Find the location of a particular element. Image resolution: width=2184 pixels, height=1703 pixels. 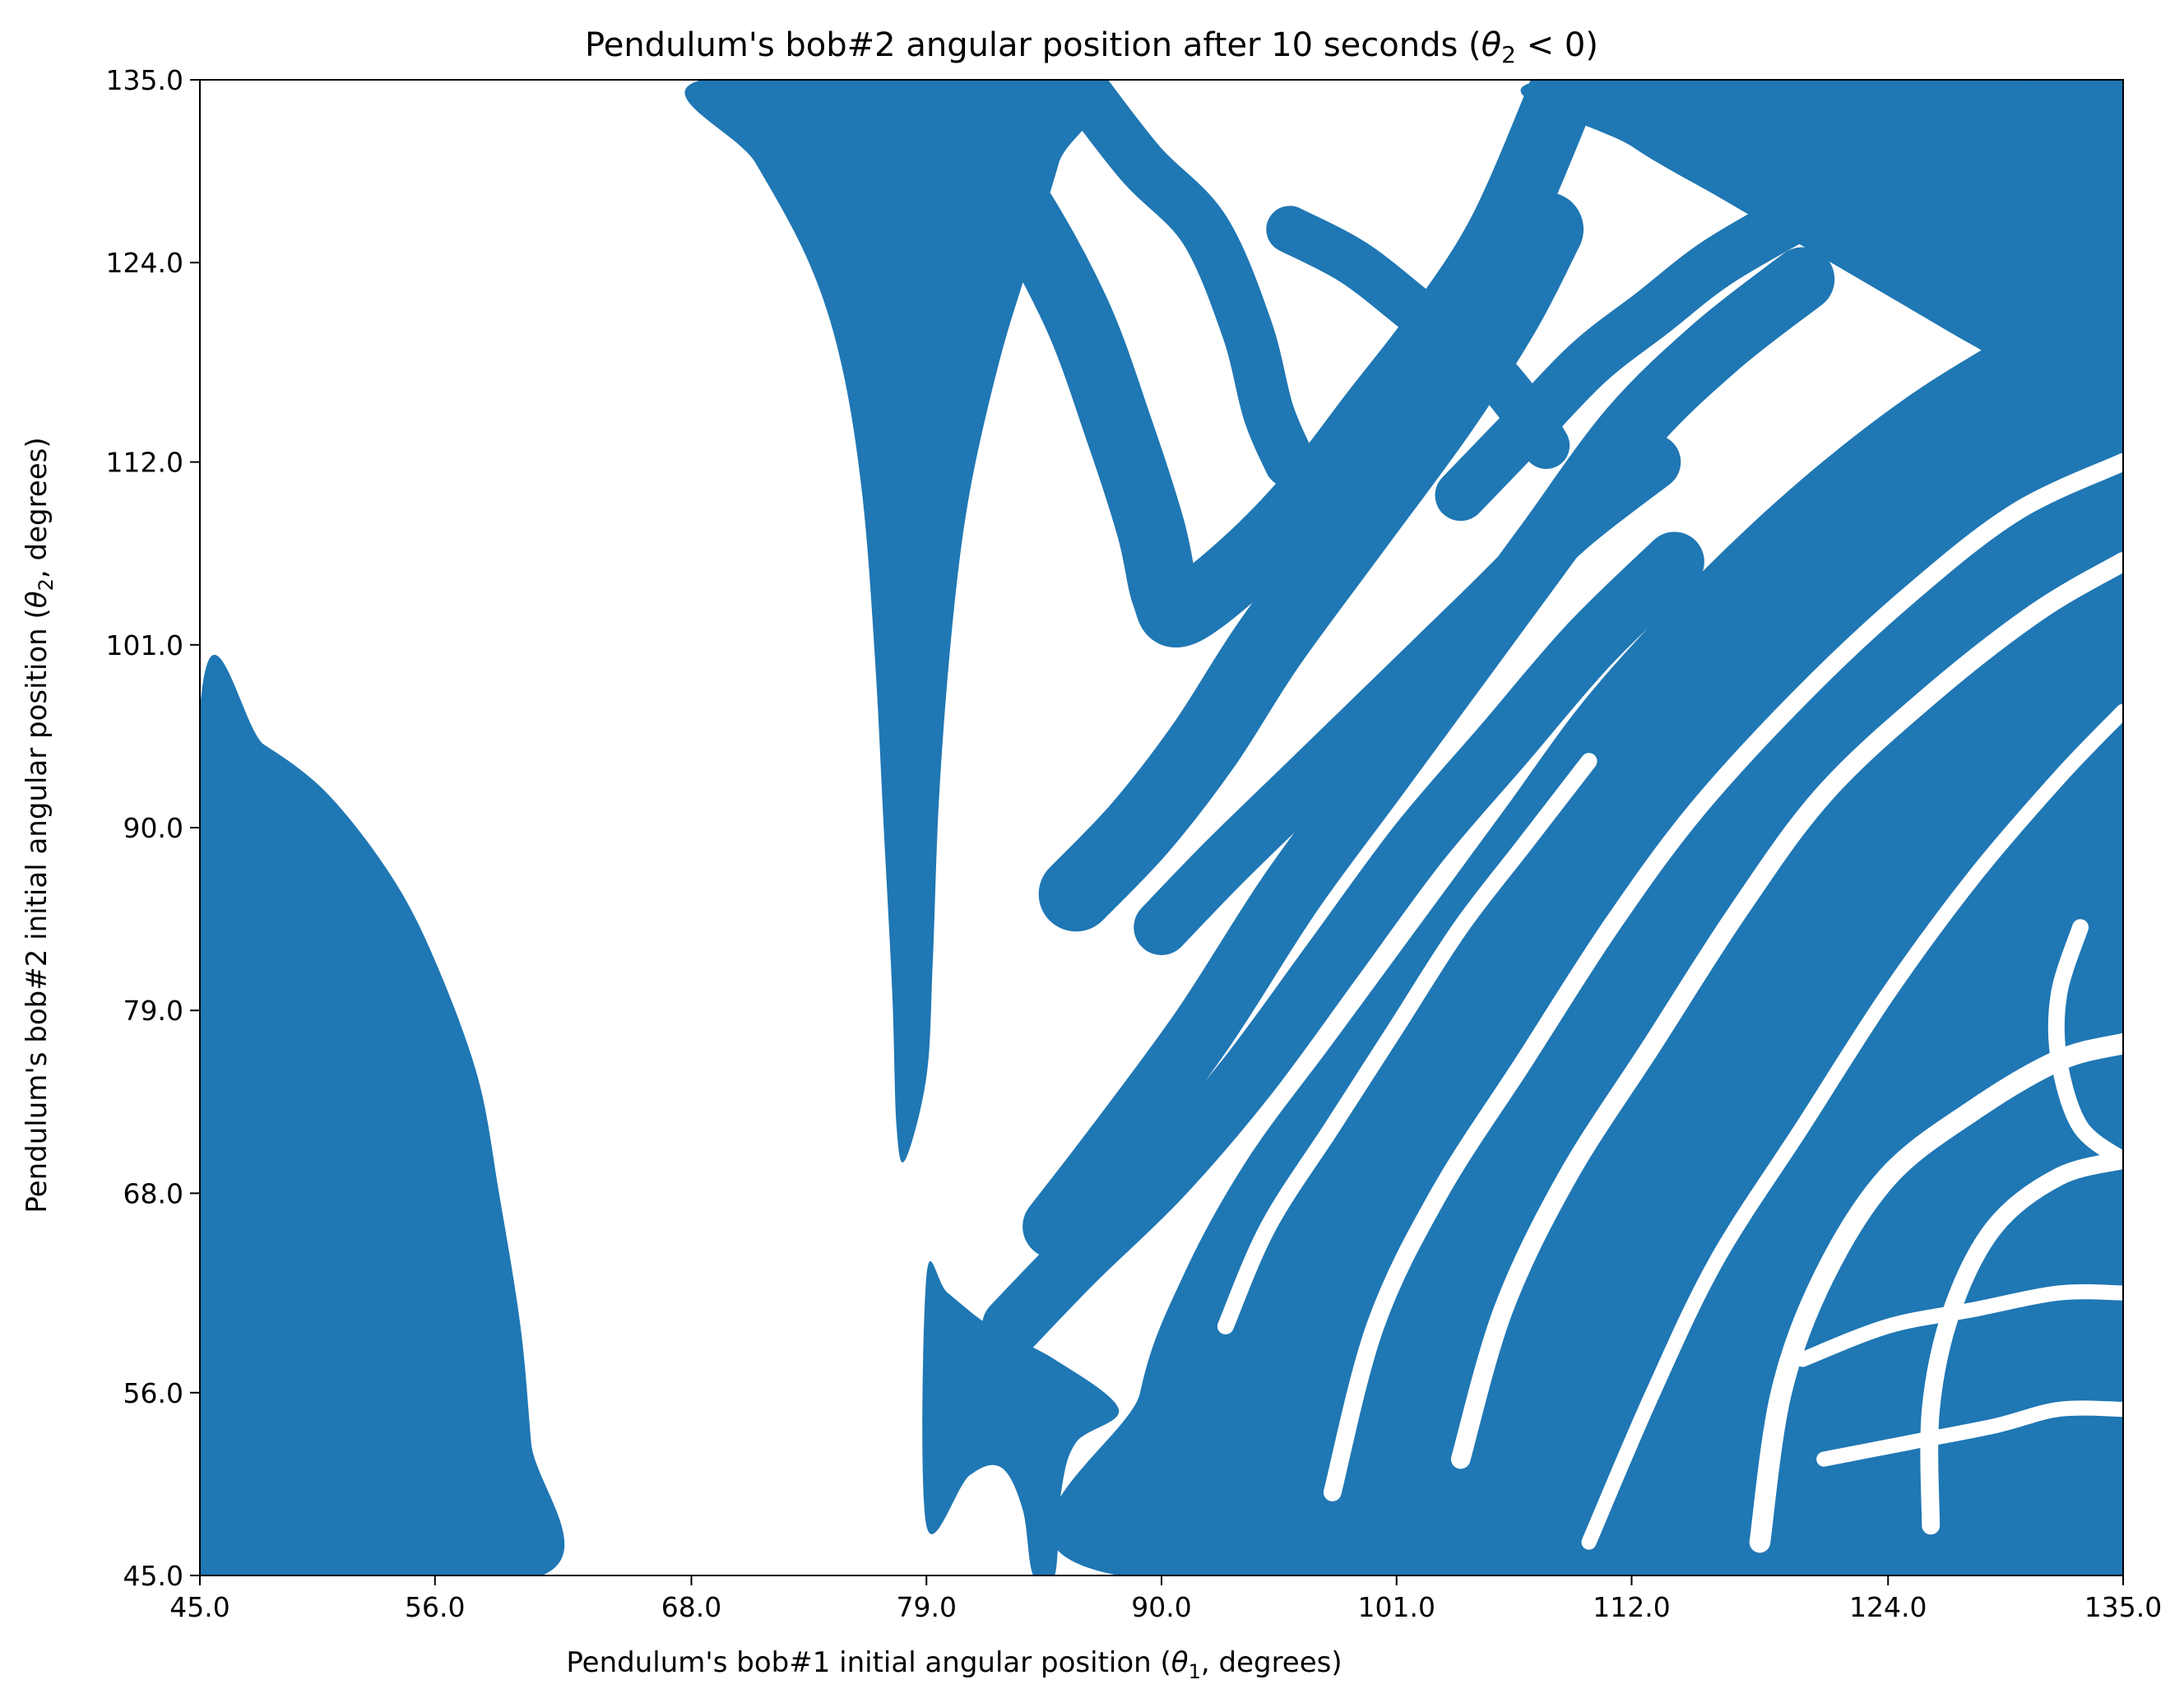

x-tick-label: 79.0 is located at coordinates (927, 1607).